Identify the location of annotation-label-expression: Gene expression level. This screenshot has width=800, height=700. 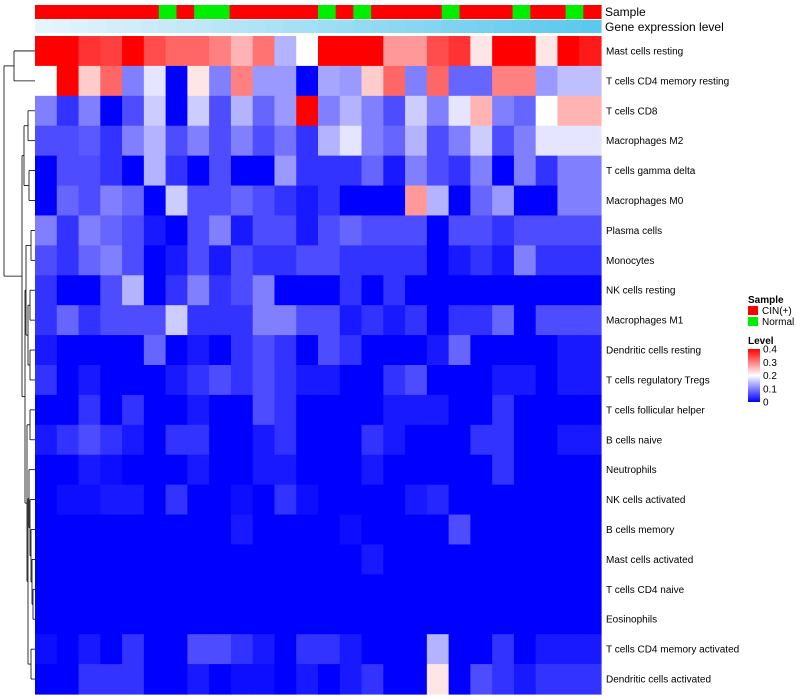
(664, 27).